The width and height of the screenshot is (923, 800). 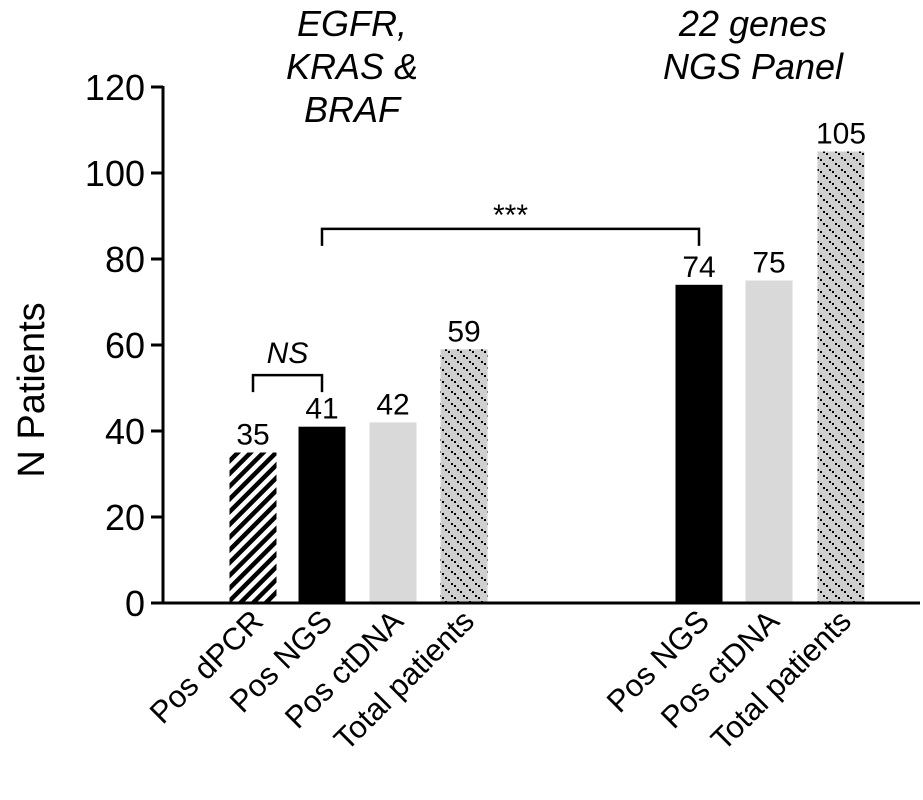 I want to click on bar-value-label: 105, so click(x=841, y=134).